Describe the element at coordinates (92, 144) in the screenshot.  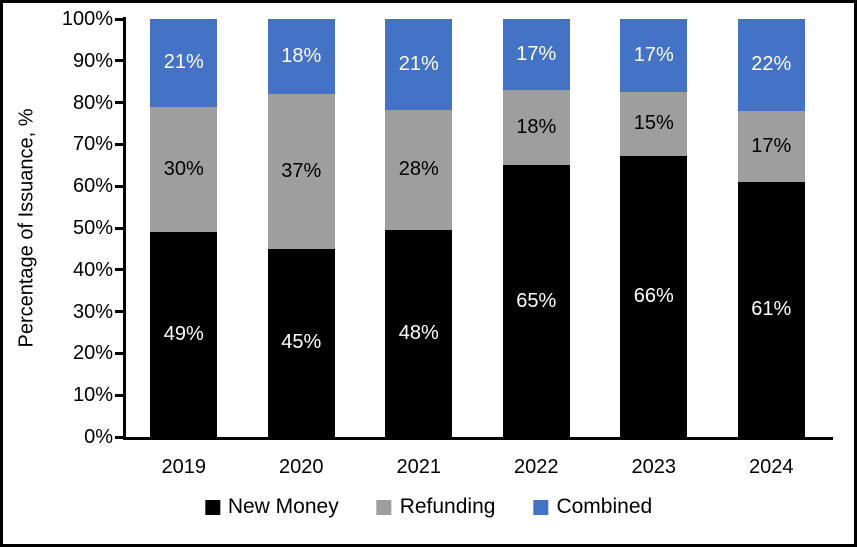
I see `y-tick-label: 70%` at that location.